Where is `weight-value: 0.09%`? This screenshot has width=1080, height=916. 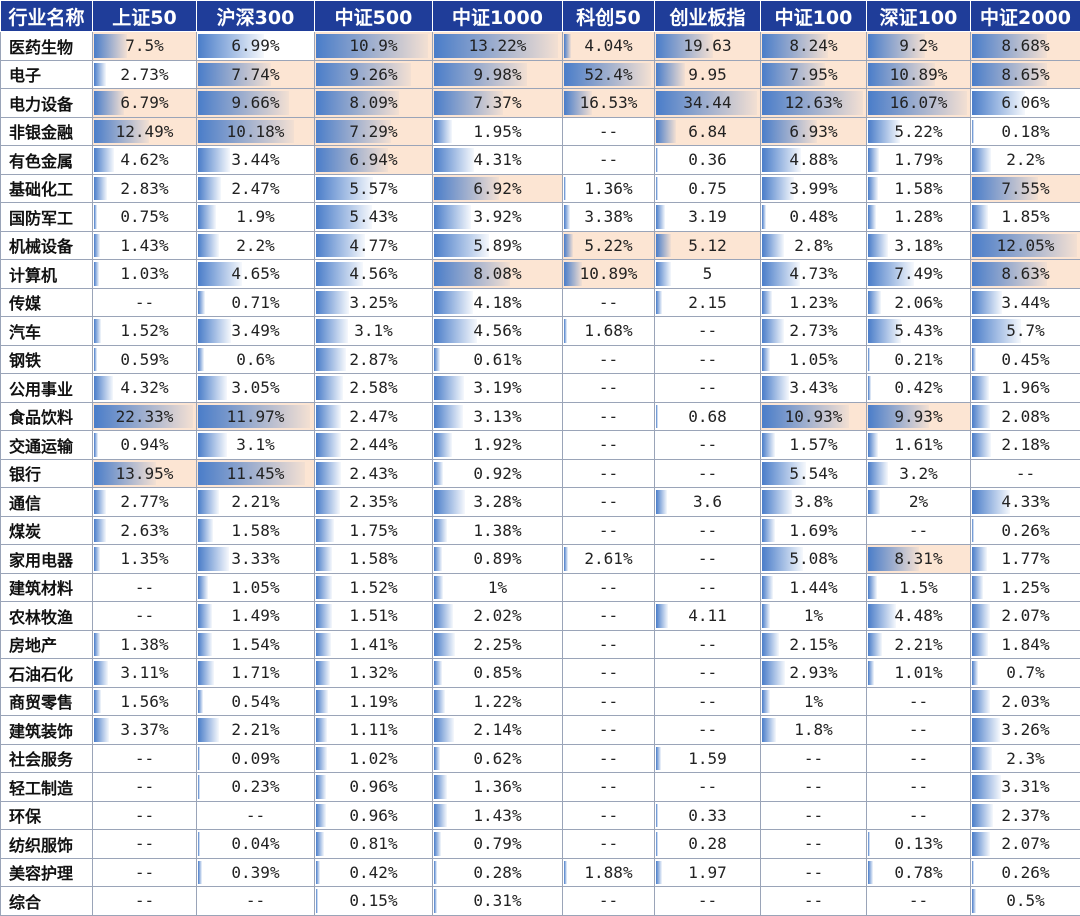 weight-value: 0.09% is located at coordinates (255, 758).